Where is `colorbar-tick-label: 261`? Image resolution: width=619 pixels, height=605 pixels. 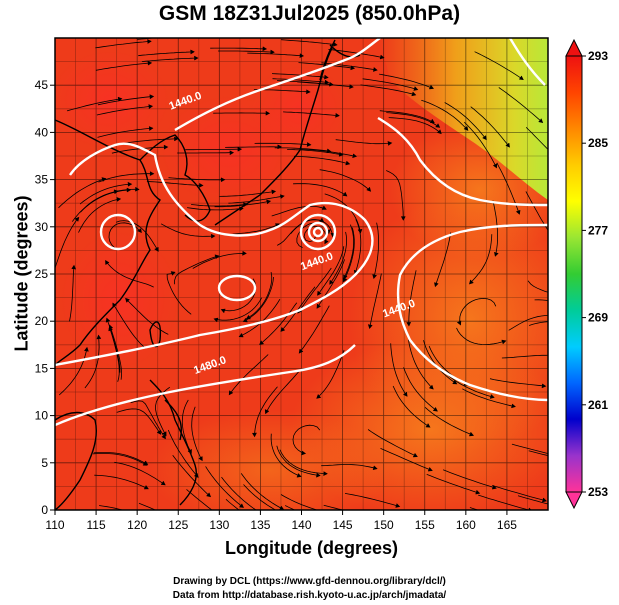
colorbar-tick-label: 261 is located at coordinates (598, 405).